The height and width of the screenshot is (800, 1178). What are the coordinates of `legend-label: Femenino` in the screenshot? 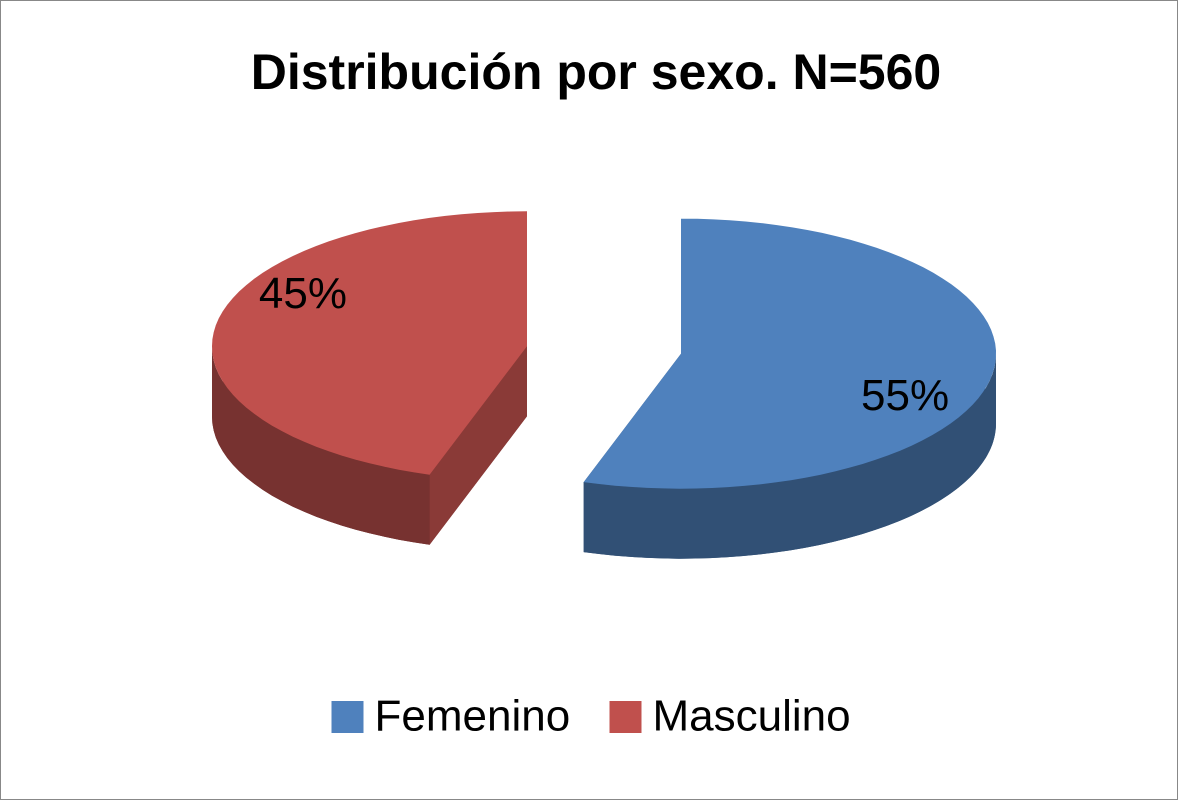 It's located at (473, 716).